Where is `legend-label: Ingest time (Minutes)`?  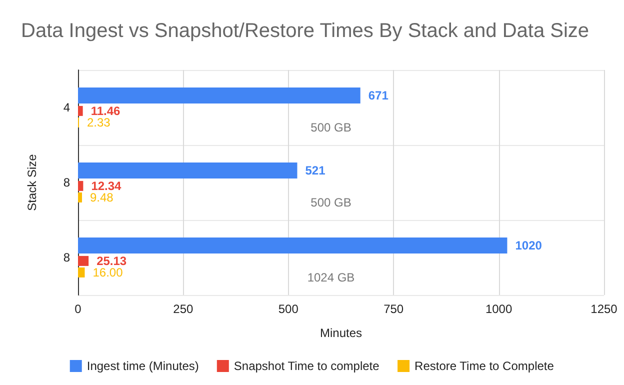 legend-label: Ingest time (Minutes) is located at coordinates (142, 366).